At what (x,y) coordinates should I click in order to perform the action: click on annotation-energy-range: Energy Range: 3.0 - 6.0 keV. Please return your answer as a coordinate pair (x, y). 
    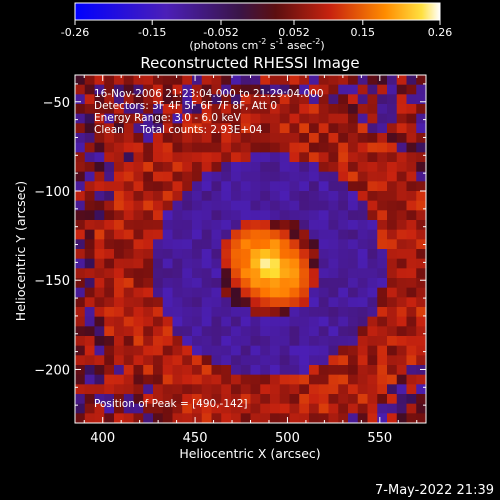
    Looking at the image, I should click on (168, 118).